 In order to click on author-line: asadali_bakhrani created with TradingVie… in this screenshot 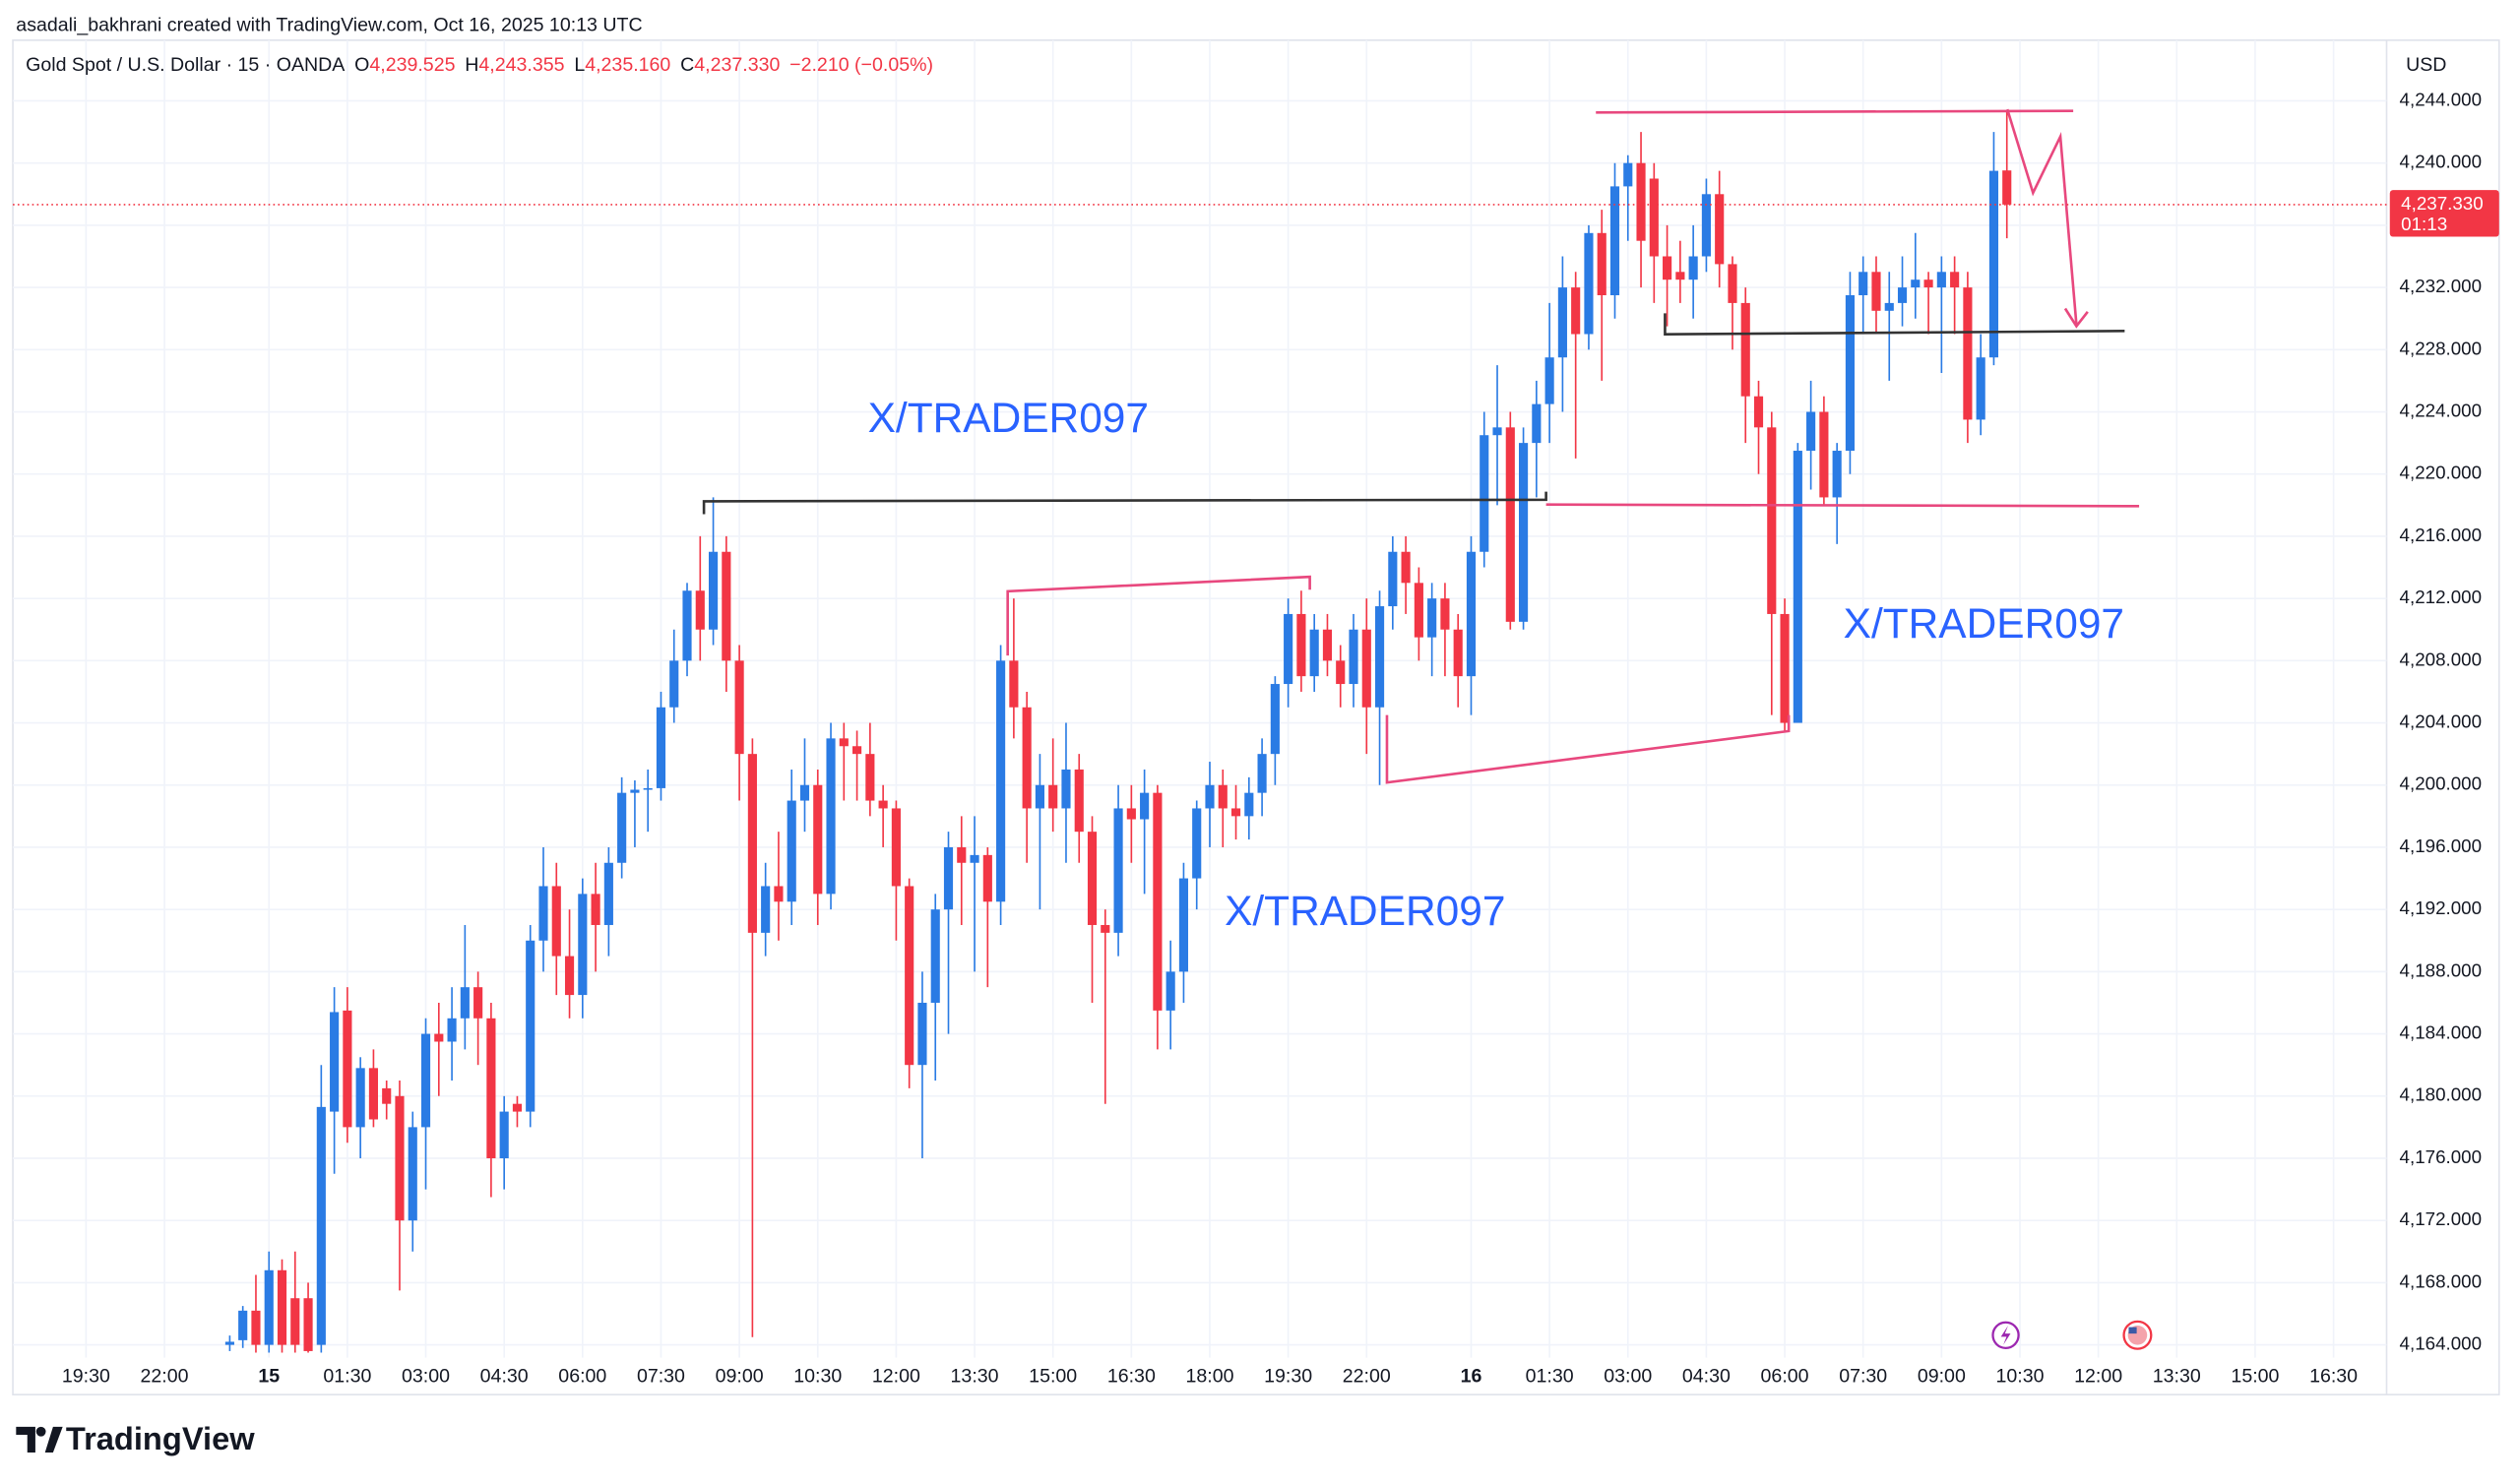, I will do `click(329, 24)`.